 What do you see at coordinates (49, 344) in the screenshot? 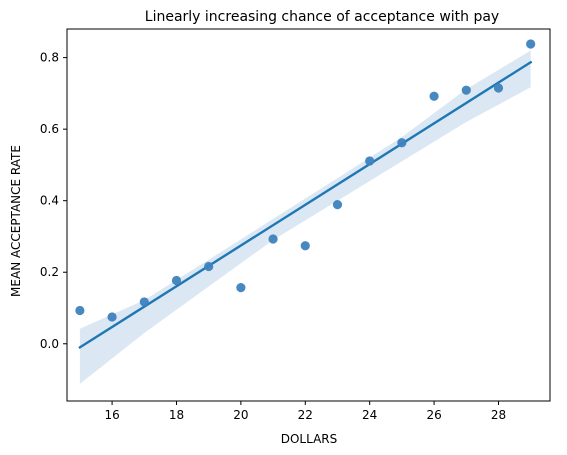
I see `y-tick-label: 0.0` at bounding box center [49, 344].